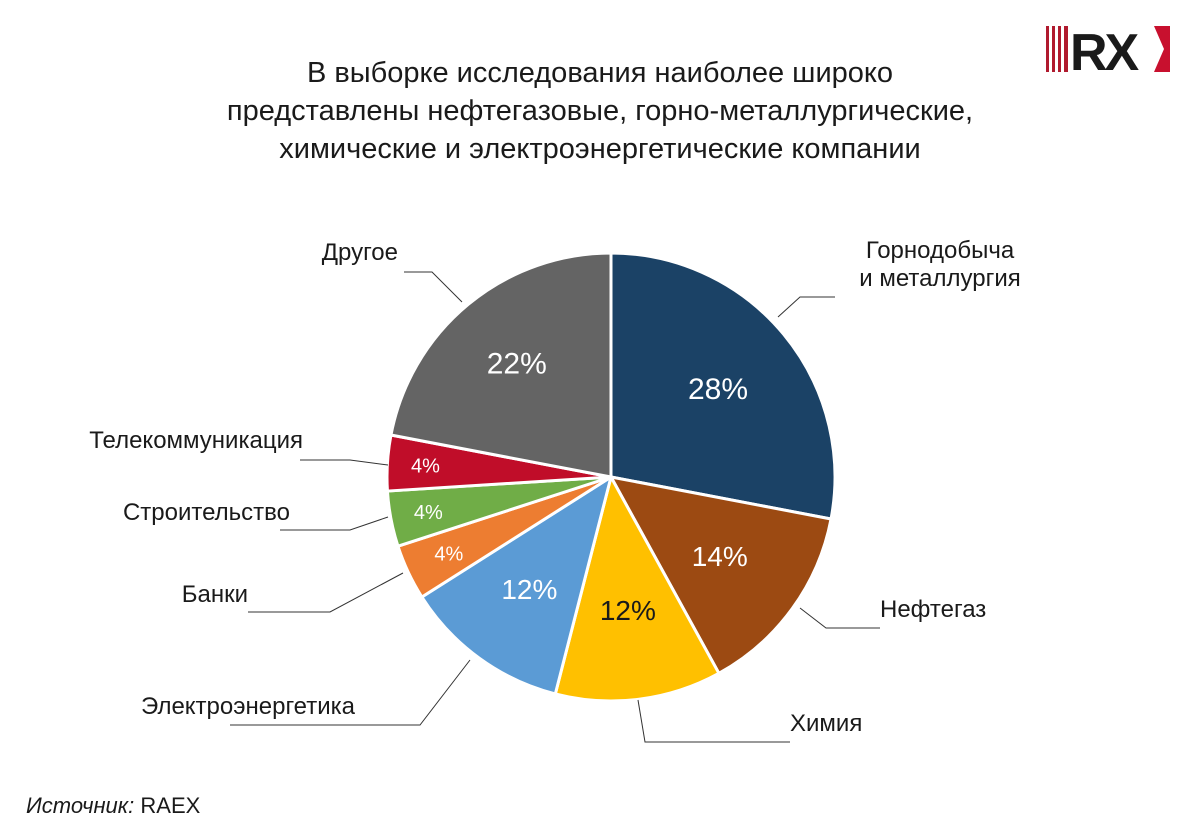 The image size is (1200, 834). Describe the element at coordinates (448, 554) in the screenshot. I see `percent-label-banks: 4%` at that location.